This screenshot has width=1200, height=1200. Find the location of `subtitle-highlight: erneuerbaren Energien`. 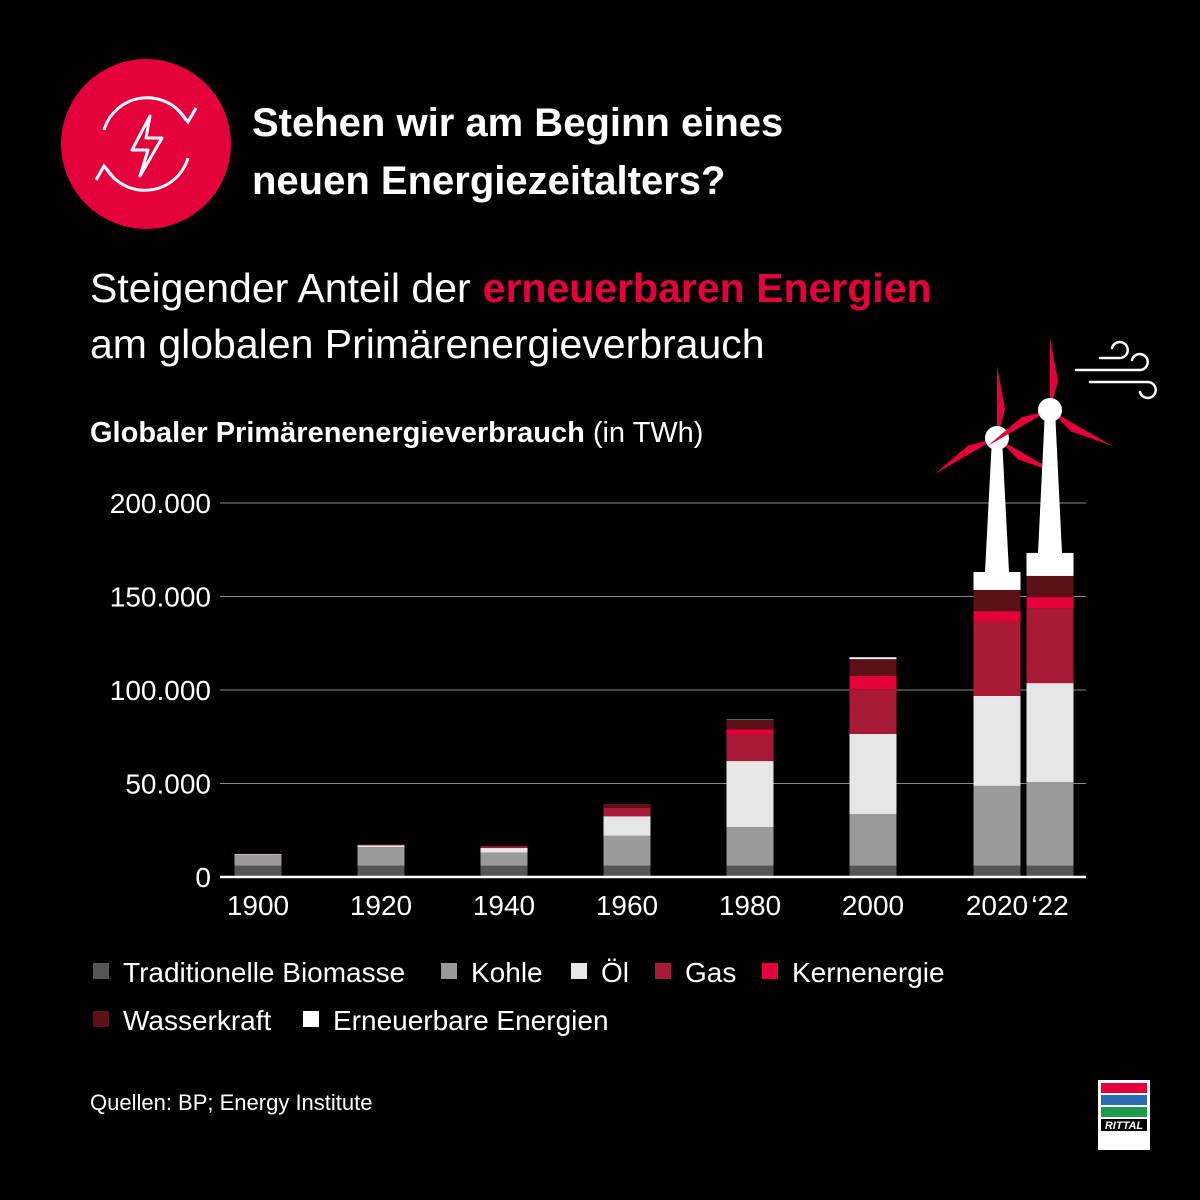

subtitle-highlight: erneuerbaren Energien is located at coordinates (707, 288).